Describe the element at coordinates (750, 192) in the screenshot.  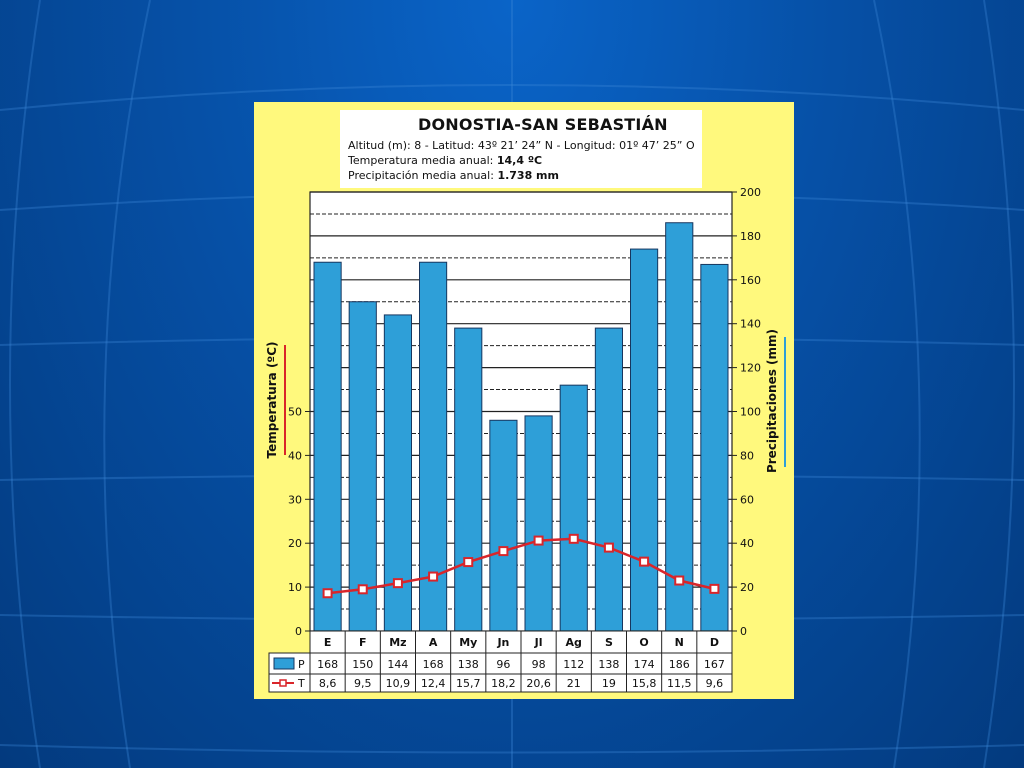
I see `right-axis-tick-label: 200` at that location.